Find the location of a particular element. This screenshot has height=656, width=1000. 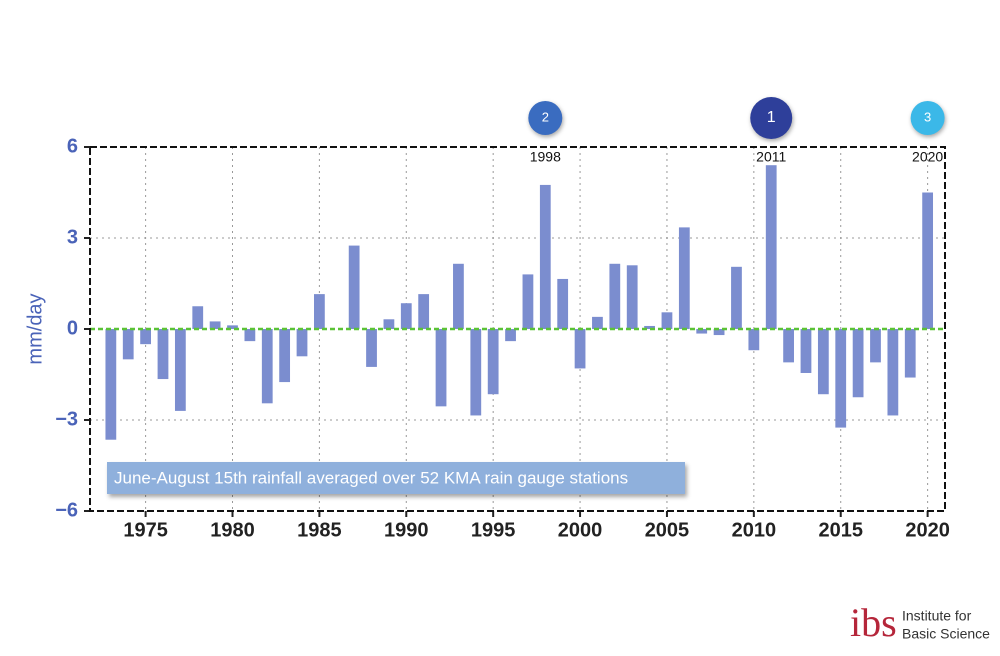

x-tick-label: 1995 is located at coordinates (493, 530).